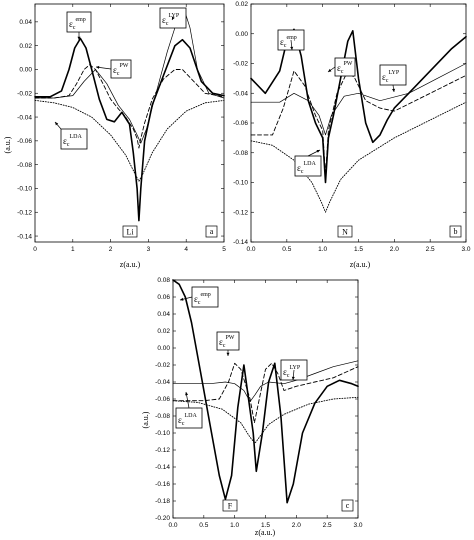  Describe the element at coordinates (163, 348) in the screenshot. I see `y-tick-label: 0.00` at that location.